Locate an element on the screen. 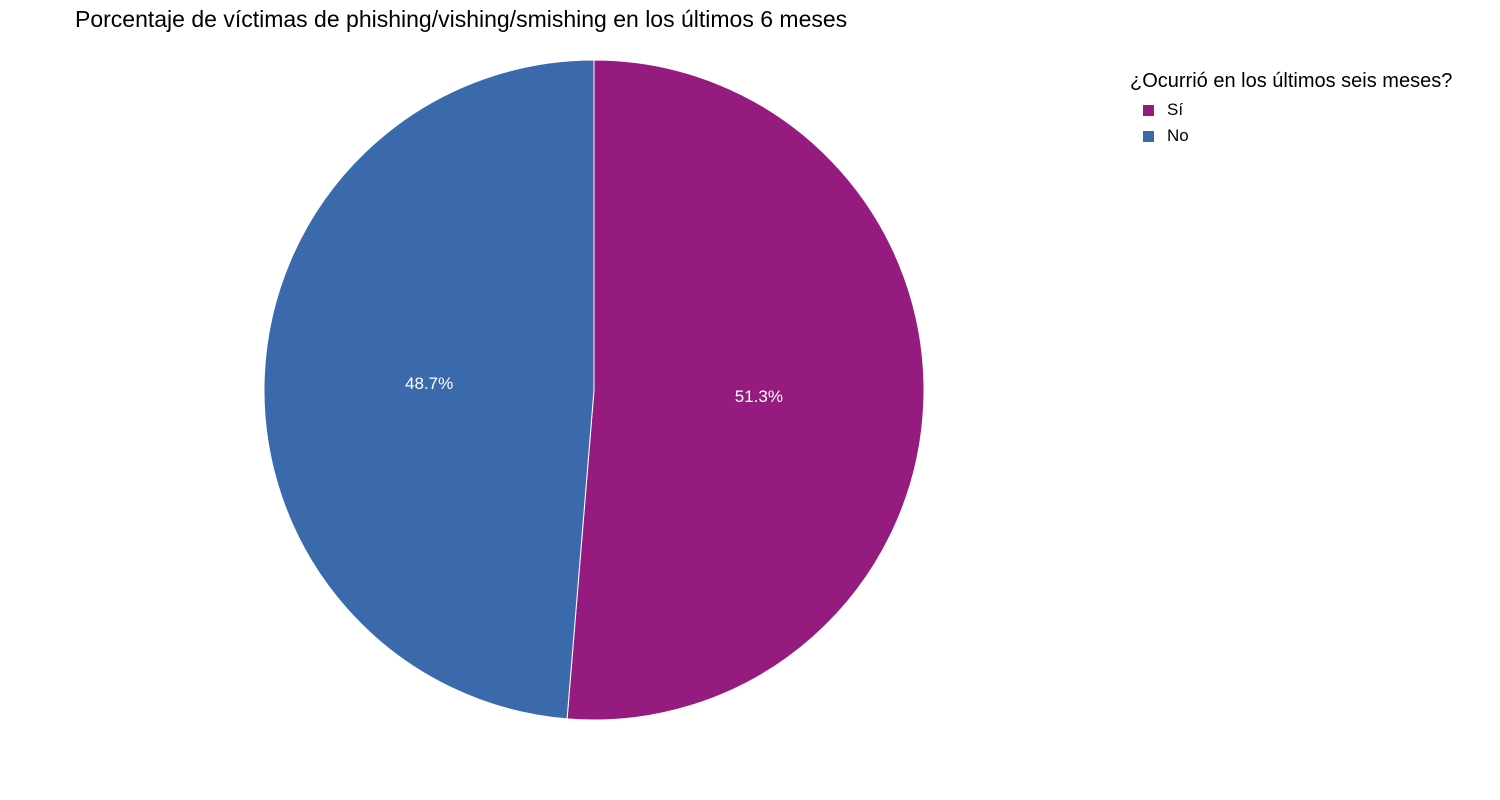 The image size is (1500, 800). pie-slice-label-no: 48.7% is located at coordinates (429, 383).